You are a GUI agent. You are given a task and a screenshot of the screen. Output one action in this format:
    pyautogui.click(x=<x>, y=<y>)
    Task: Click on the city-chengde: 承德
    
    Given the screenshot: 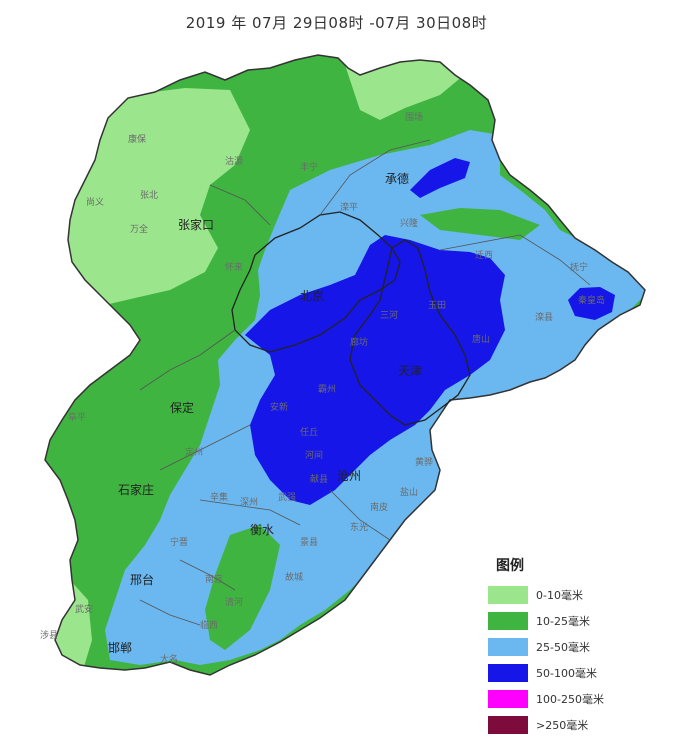 What is the action you would take?
    pyautogui.click(x=397, y=178)
    